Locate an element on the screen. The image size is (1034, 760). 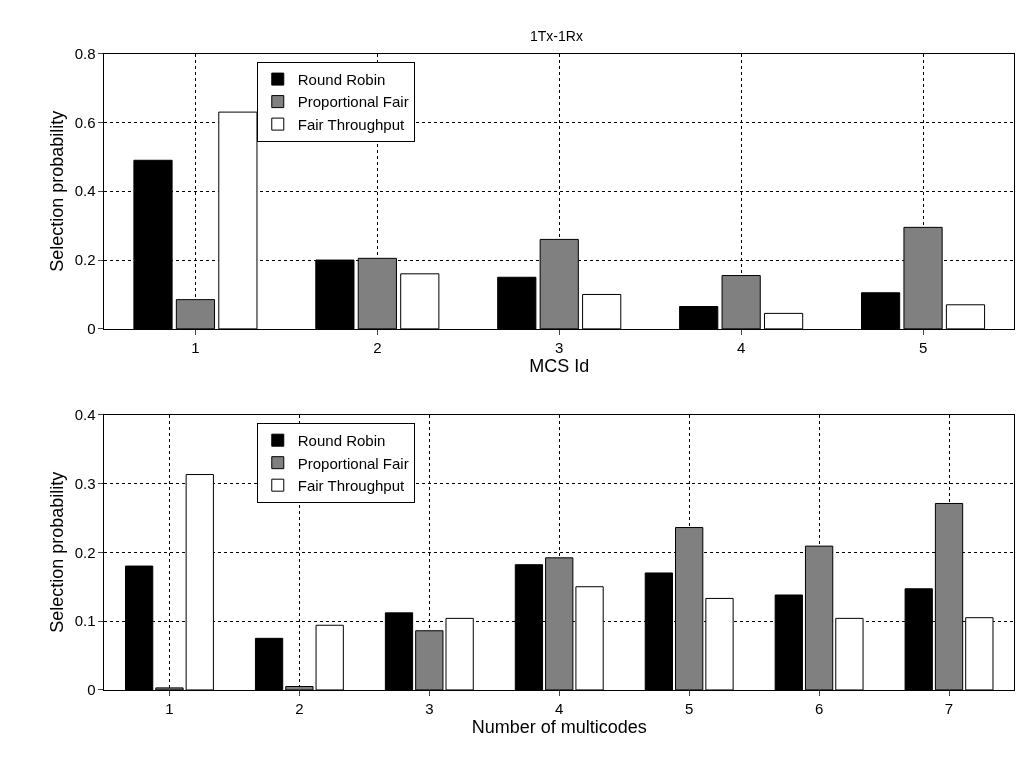
x-axis-title: MCS Id is located at coordinates (559, 365).